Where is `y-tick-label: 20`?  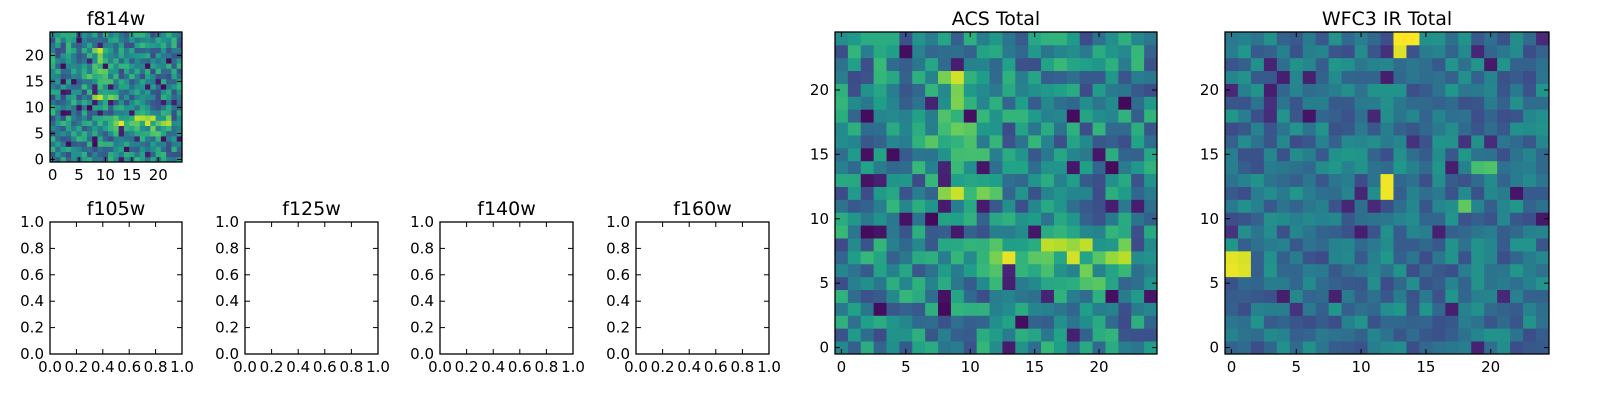
y-tick-label: 20 is located at coordinates (1209, 90).